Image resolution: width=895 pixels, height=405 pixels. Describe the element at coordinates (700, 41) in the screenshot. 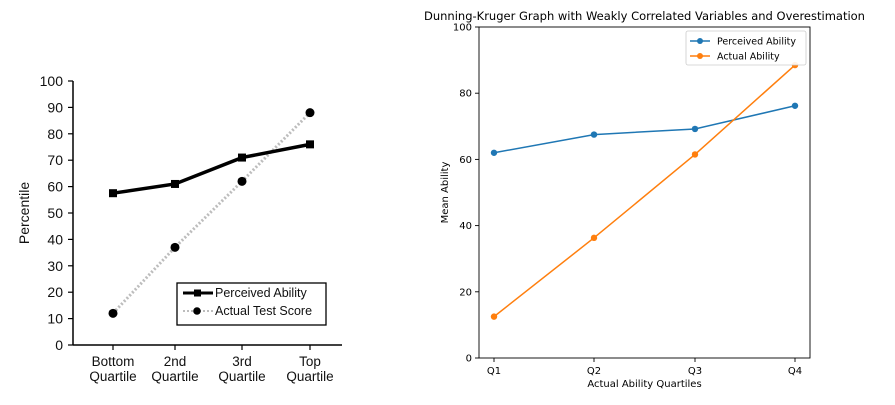

I see `legend-perceived-ability-marker` at that location.